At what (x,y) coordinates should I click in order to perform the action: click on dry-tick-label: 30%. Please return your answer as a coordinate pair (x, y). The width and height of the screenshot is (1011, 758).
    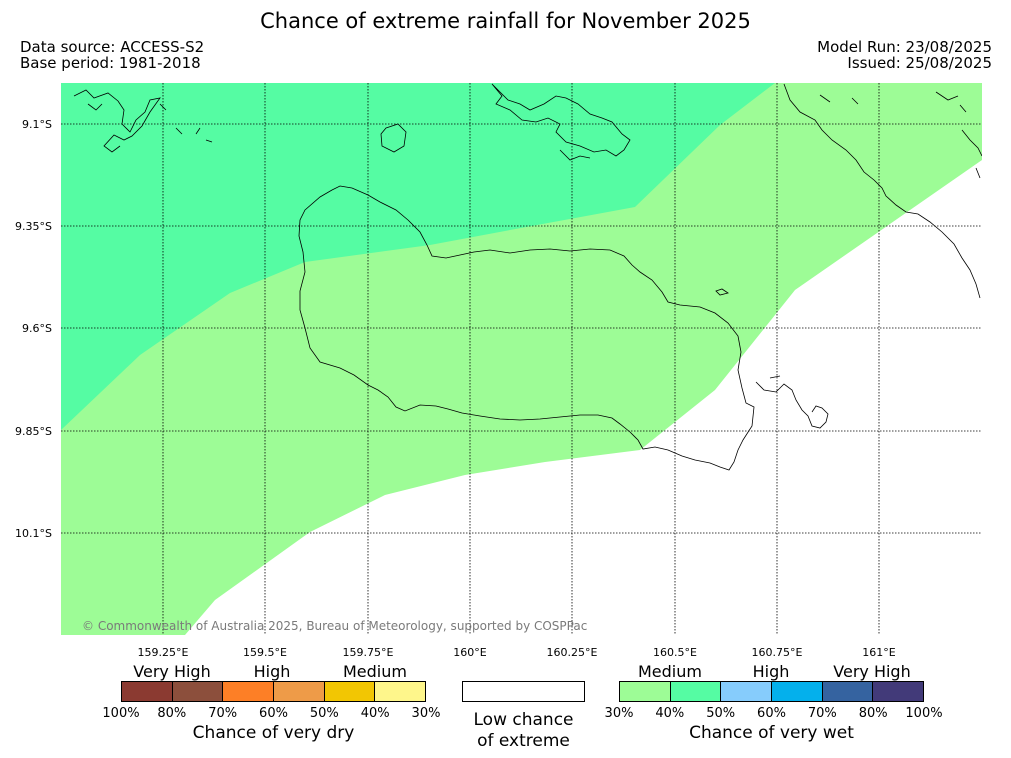
    Looking at the image, I should click on (426, 713).